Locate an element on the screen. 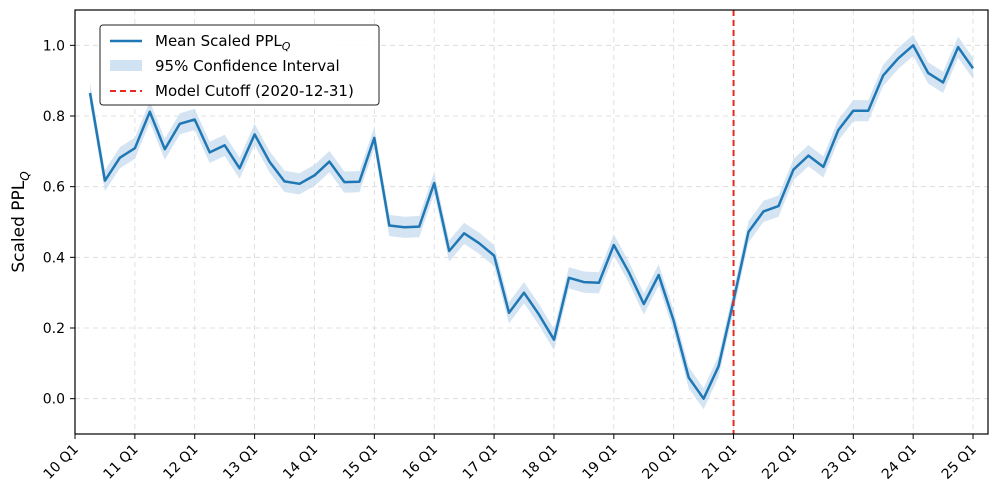 This screenshot has height=504, width=997. y-axis-label: Scaled PPLQ is located at coordinates (20, 221).